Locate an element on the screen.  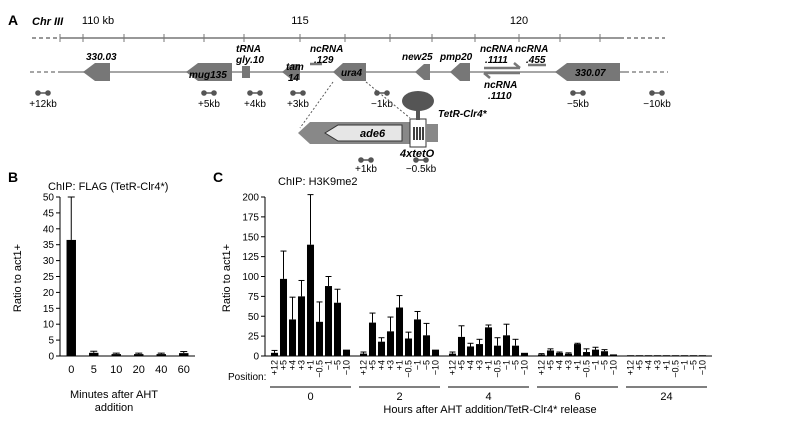
primer-icons-main is located at coordinates (350, 93).